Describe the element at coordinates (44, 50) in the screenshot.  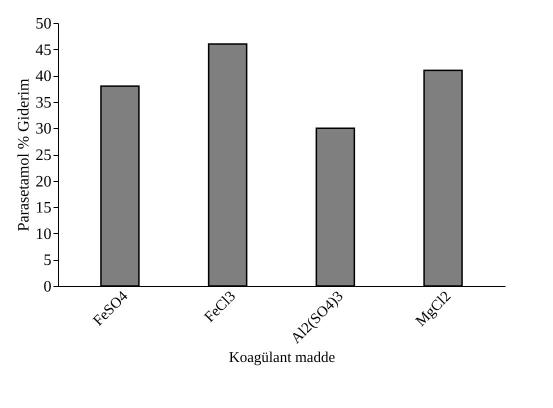
I see `y-tick-label: 45` at that location.